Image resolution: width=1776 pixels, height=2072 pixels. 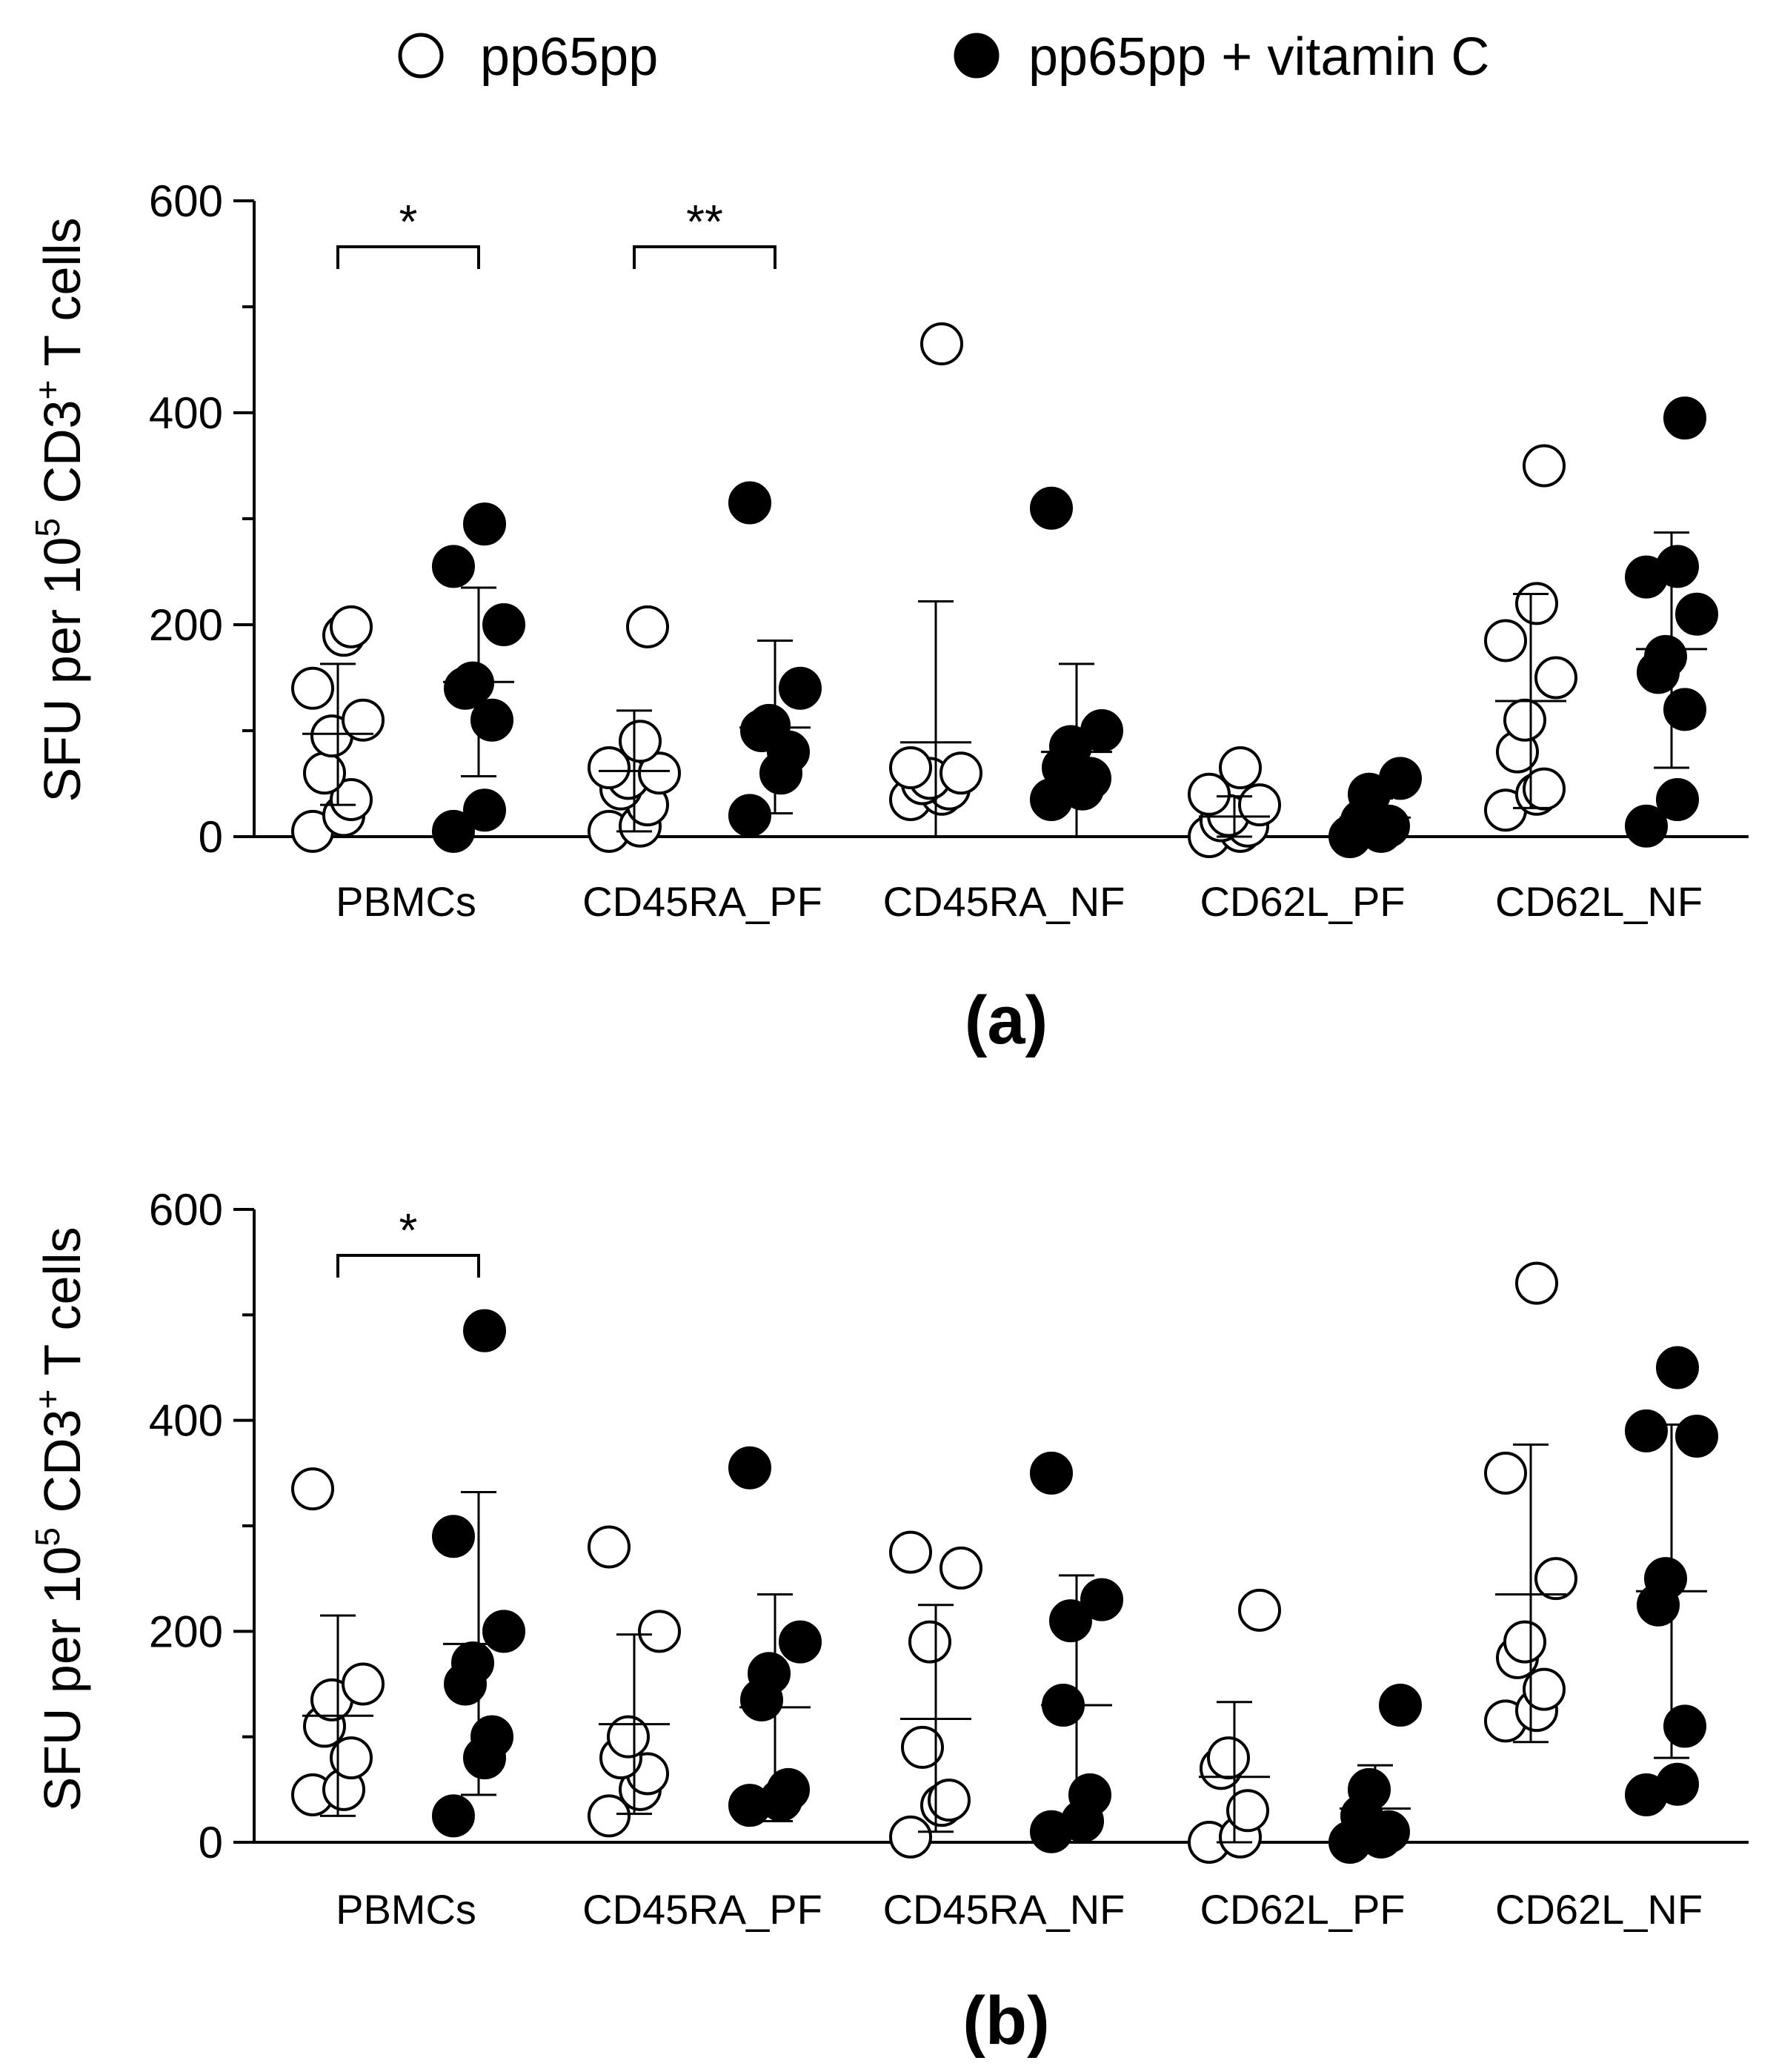 I want to click on y-tick-label: 600, so click(x=186, y=1210).